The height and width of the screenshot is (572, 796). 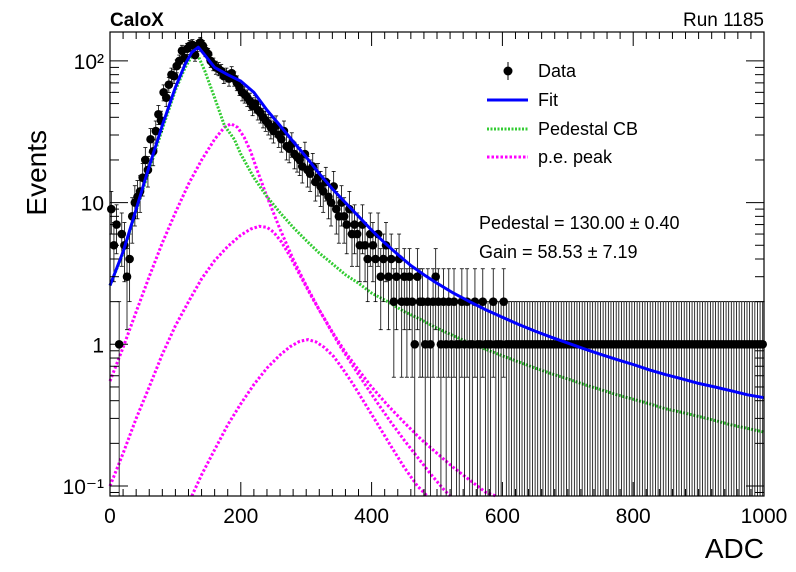 What do you see at coordinates (508, 71) in the screenshot?
I see `legend-data-marker` at bounding box center [508, 71].